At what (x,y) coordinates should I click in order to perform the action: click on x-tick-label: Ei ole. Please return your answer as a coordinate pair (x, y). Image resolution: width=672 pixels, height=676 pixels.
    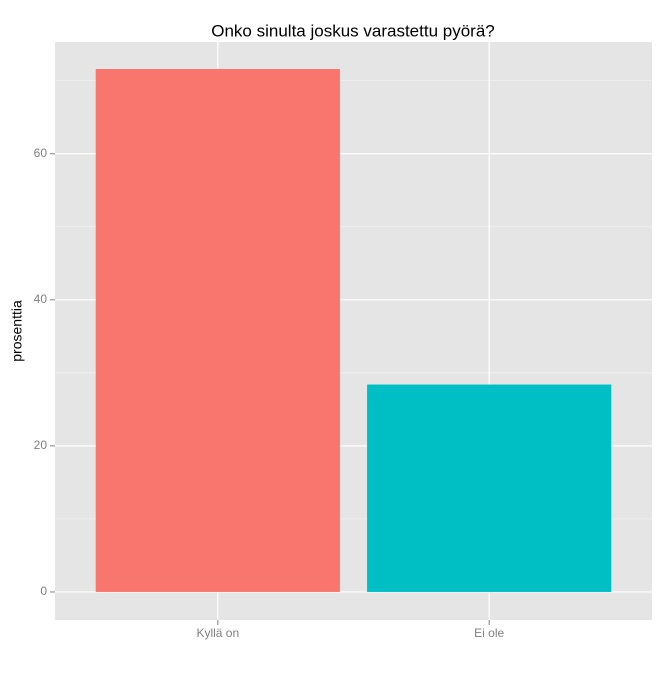
    Looking at the image, I should click on (489, 633).